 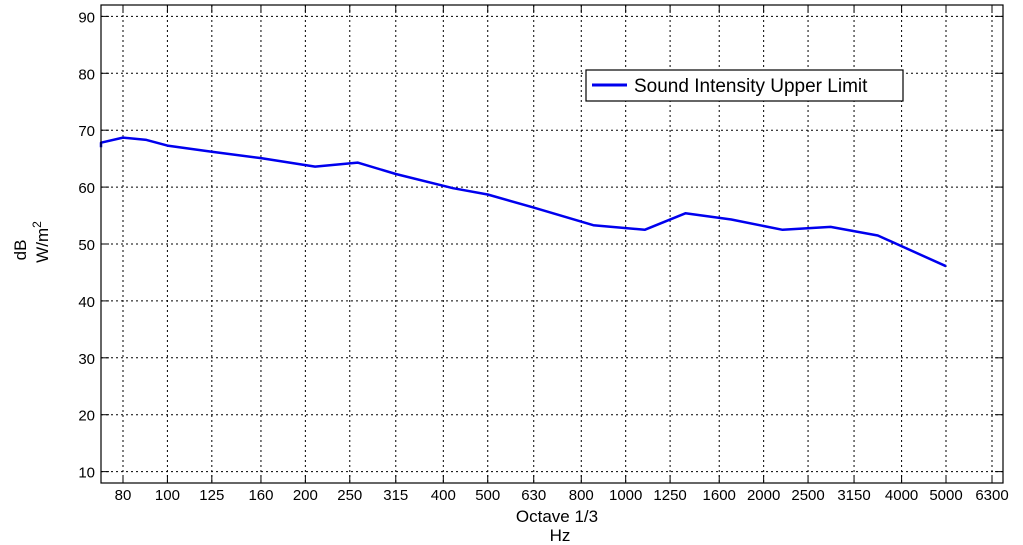 What do you see at coordinates (211, 495) in the screenshot?
I see `x-tick-label: 125` at bounding box center [211, 495].